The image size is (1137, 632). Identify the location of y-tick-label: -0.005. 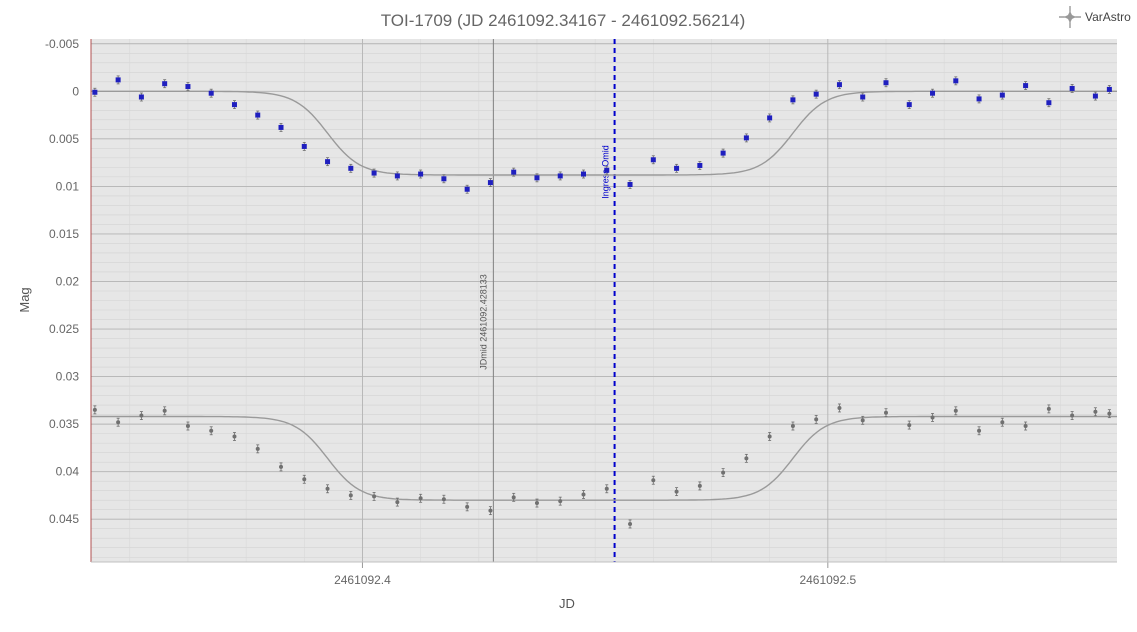
(62, 44).